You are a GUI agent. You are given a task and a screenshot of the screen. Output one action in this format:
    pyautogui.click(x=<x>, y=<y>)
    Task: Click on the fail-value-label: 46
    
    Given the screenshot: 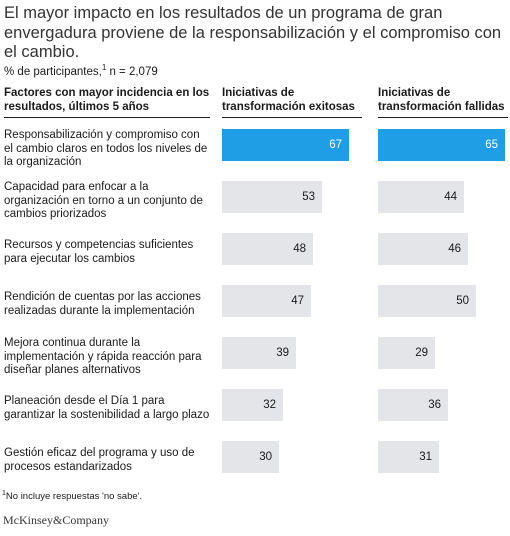 What is the action you would take?
    pyautogui.click(x=454, y=249)
    